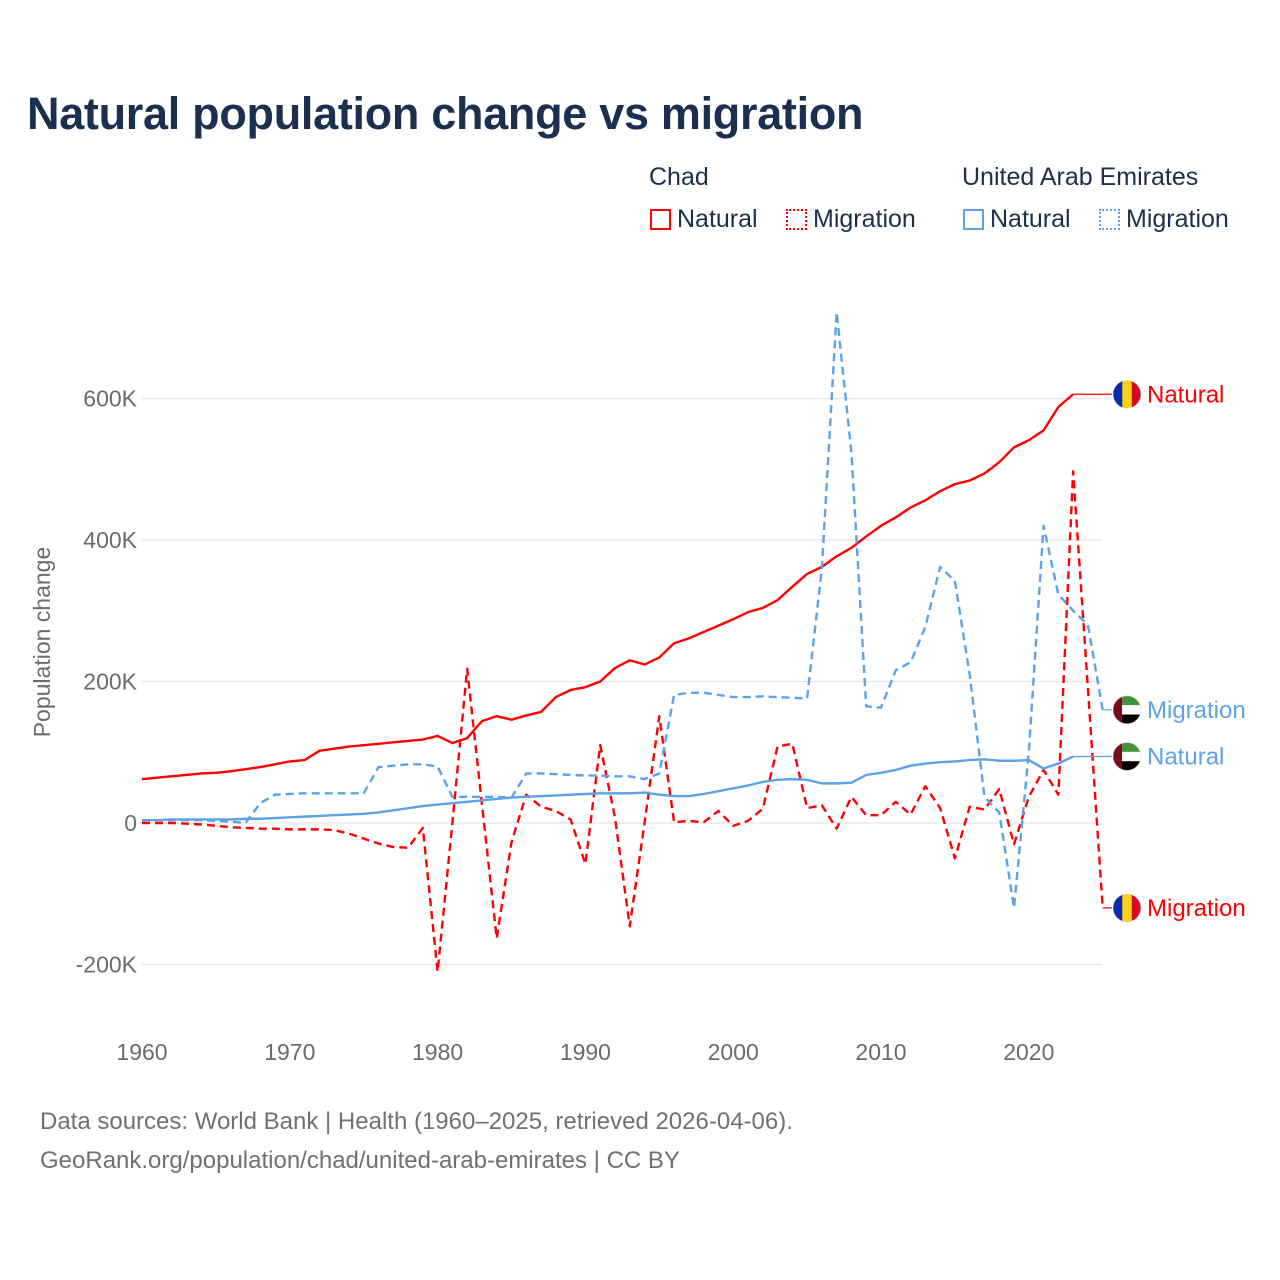 Image resolution: width=1280 pixels, height=1280 pixels. Describe the element at coordinates (1028, 1052) in the screenshot. I see `x-tick-label: 2020` at that location.